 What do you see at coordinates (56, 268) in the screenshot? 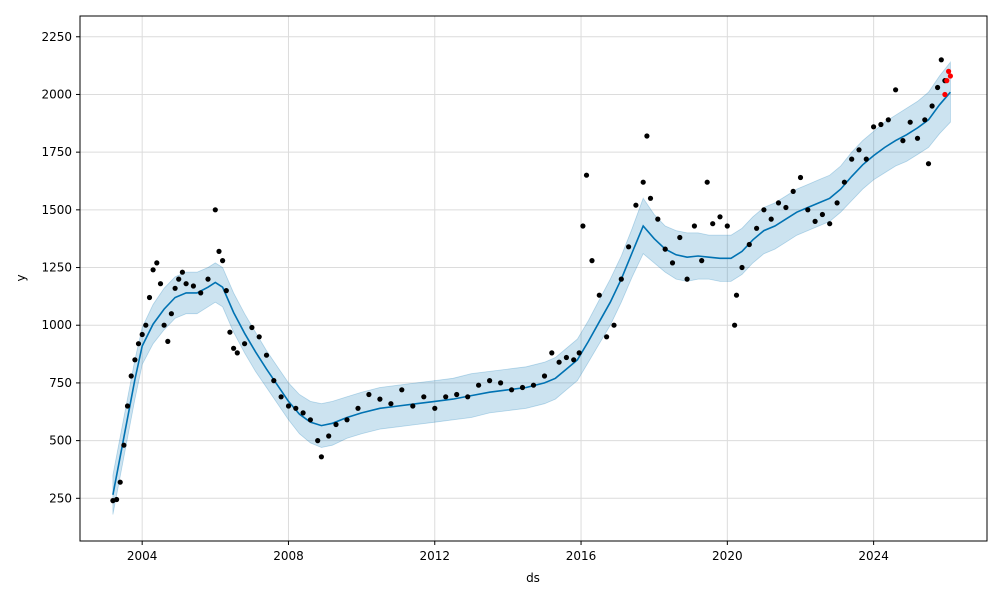
I see `y-tick-label: 1250` at bounding box center [56, 268].